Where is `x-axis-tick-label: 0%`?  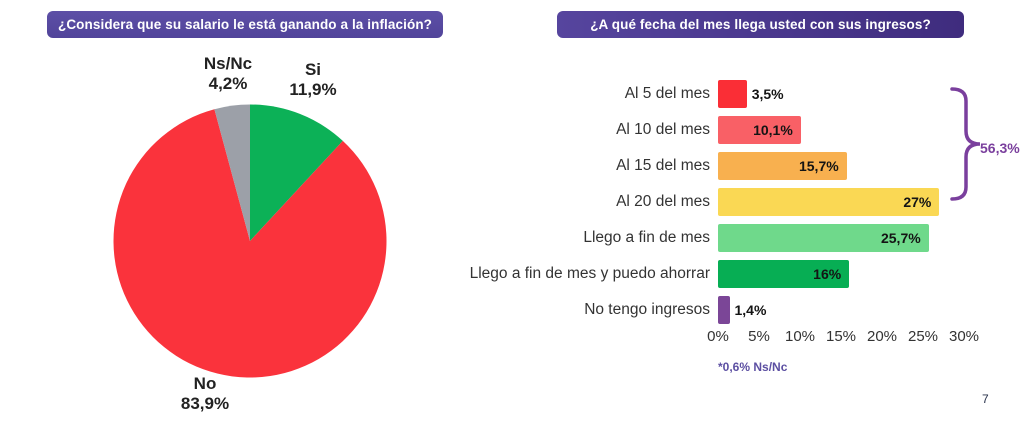 x-axis-tick-label: 0% is located at coordinates (718, 336).